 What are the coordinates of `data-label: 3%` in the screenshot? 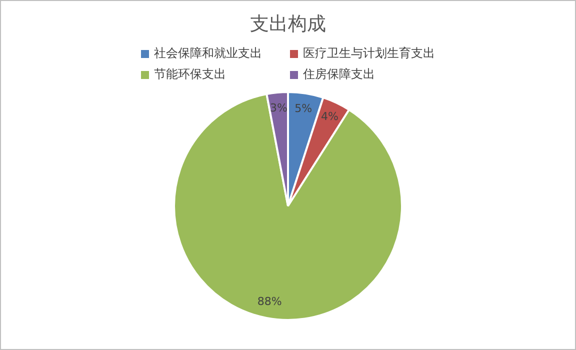 It's located at (279, 107).